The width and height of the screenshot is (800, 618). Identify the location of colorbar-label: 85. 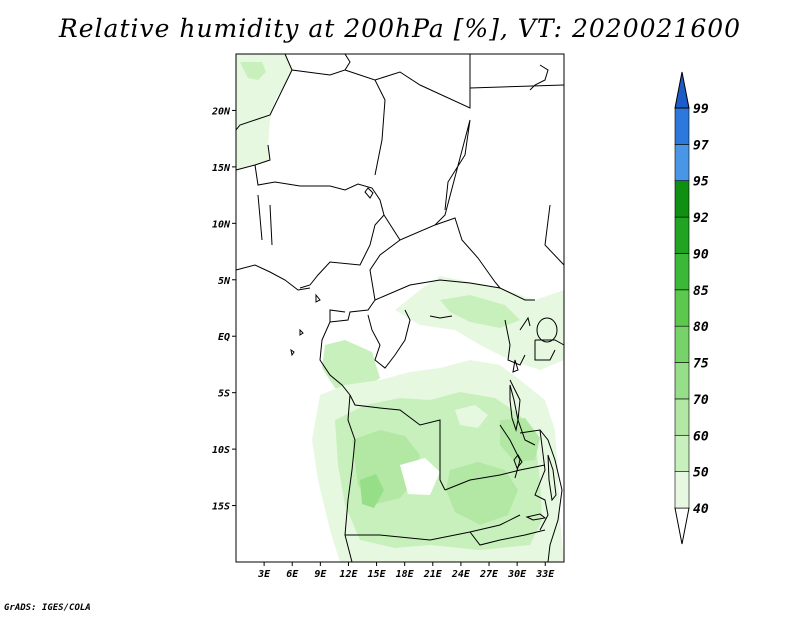
(701, 291).